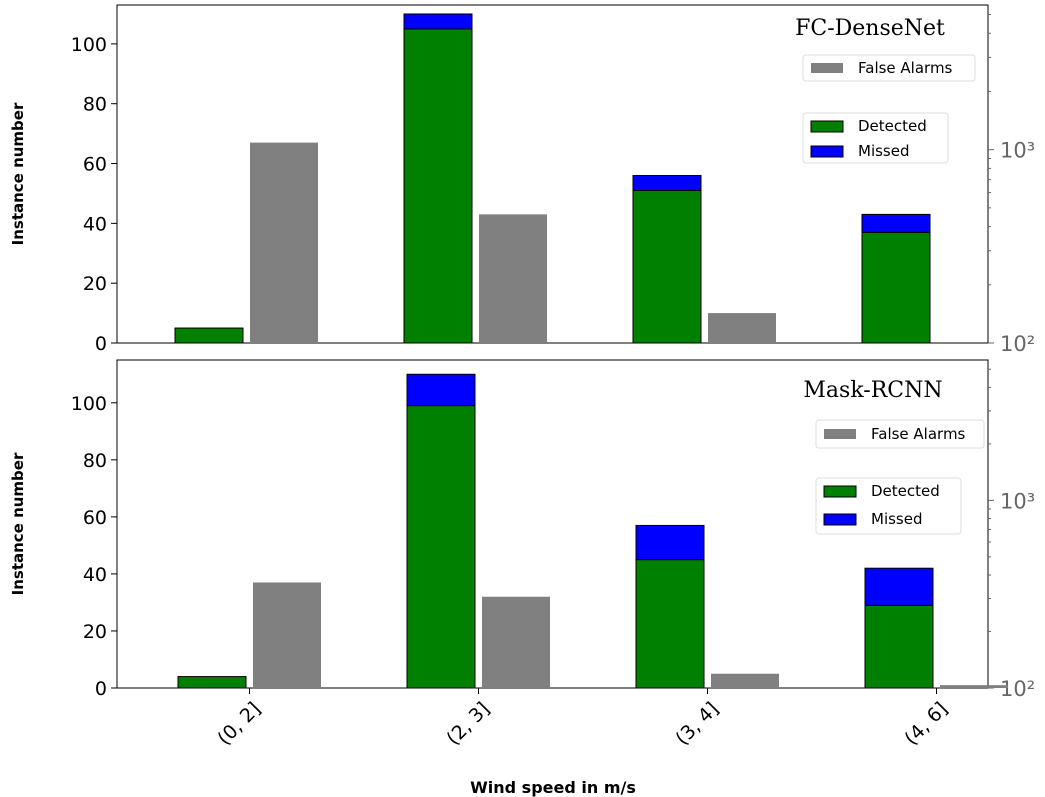 The height and width of the screenshot is (797, 1045). What do you see at coordinates (553, 787) in the screenshot?
I see `x-axis-label: Wind speed in m/s` at bounding box center [553, 787].